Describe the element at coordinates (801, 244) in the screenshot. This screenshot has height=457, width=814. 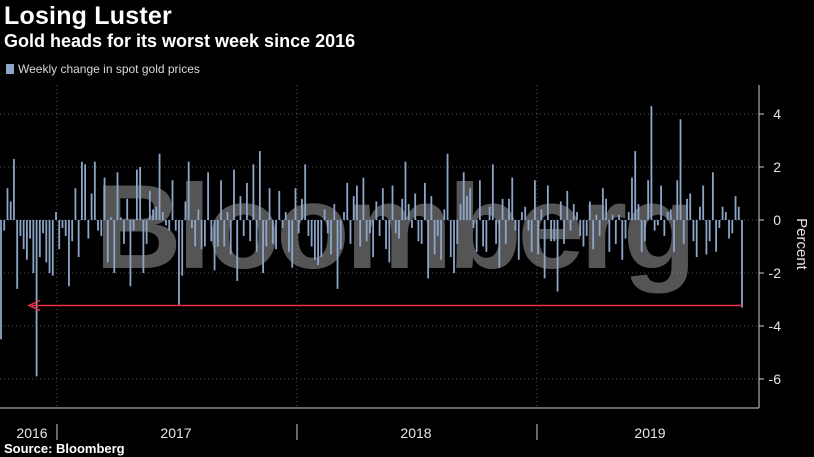
I see `y-axis-label: Percent` at that location.